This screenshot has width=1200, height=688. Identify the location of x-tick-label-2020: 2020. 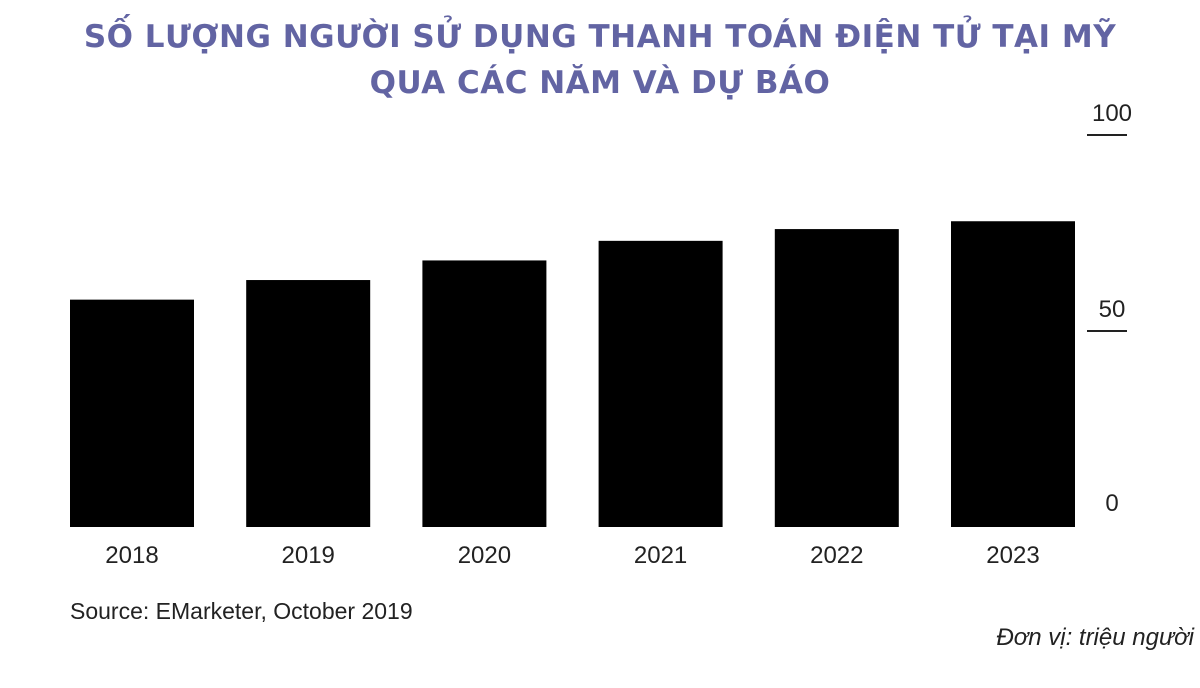
(484, 555).